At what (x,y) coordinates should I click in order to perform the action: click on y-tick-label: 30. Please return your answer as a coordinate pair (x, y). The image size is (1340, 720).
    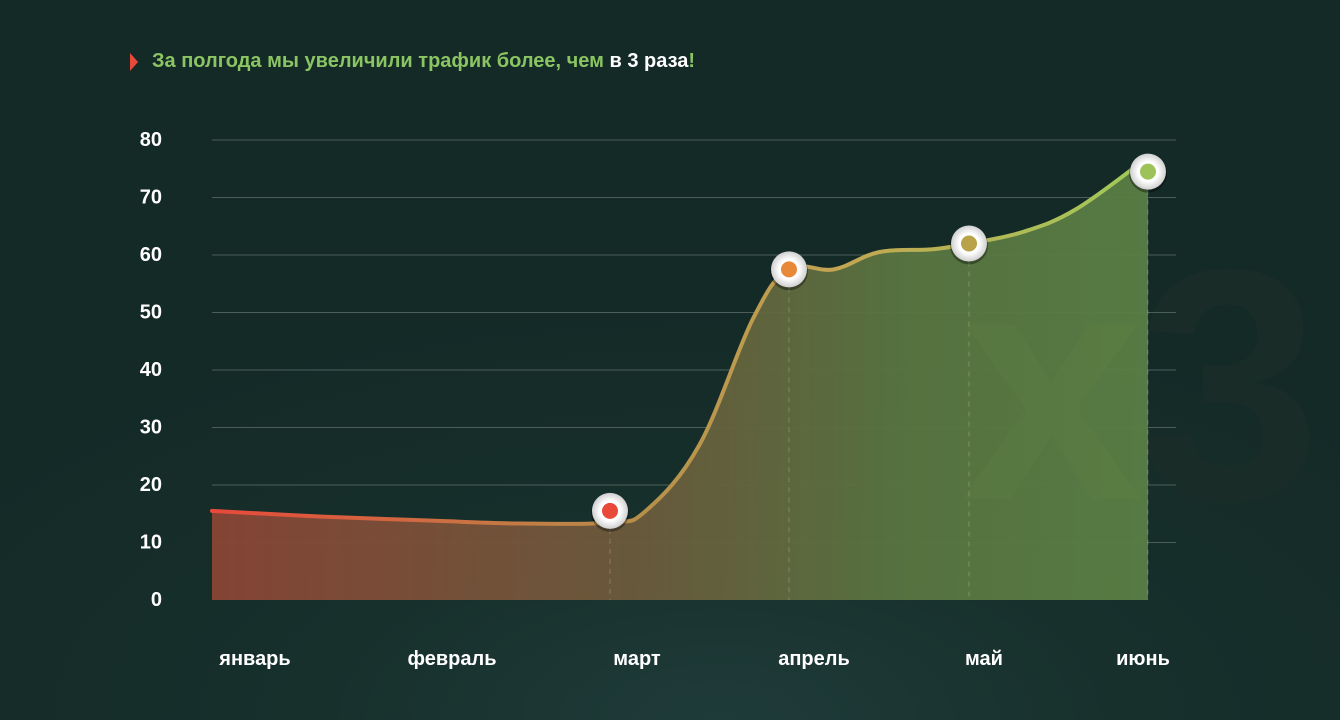
    Looking at the image, I should click on (151, 428).